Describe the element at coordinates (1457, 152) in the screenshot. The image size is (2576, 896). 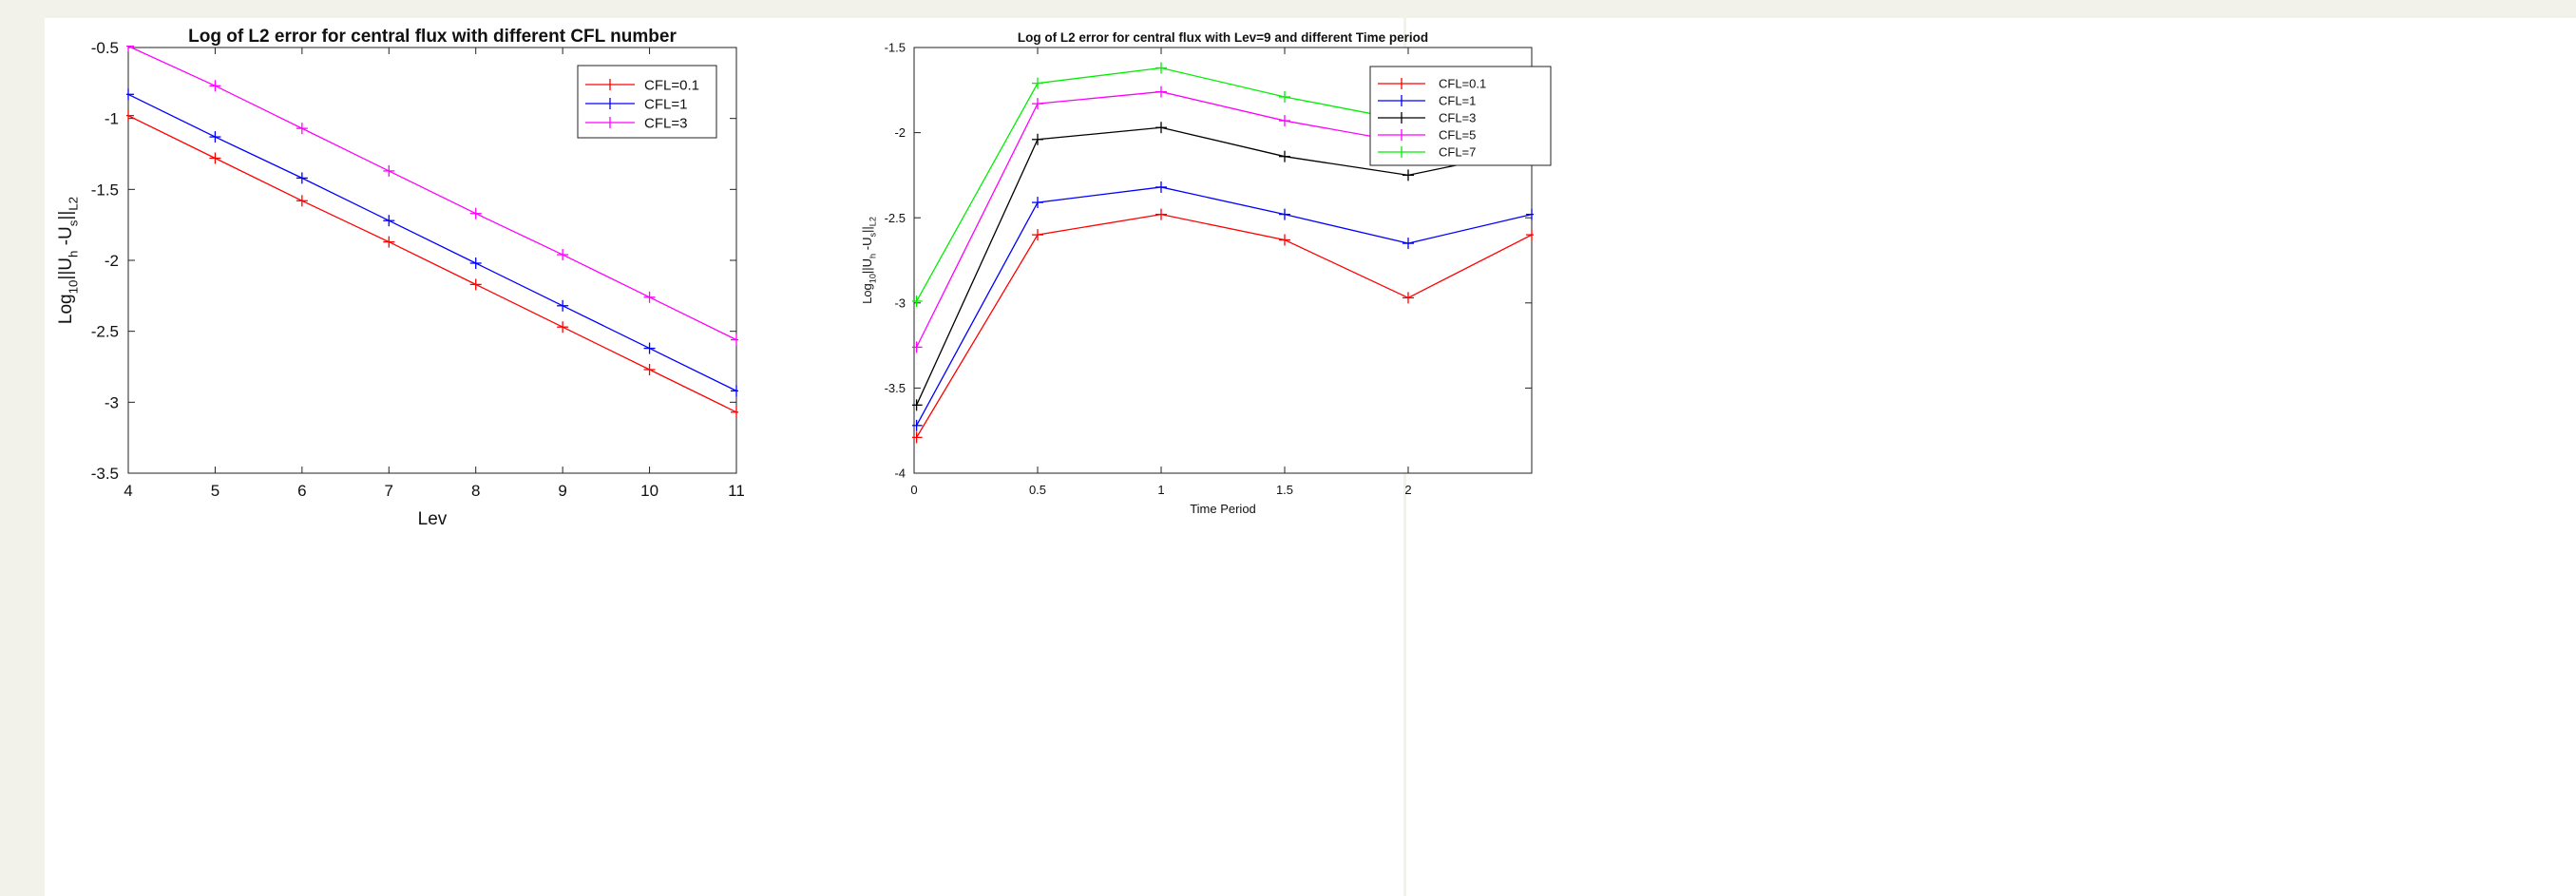
I see `legend-label: CFL=7` at that location.